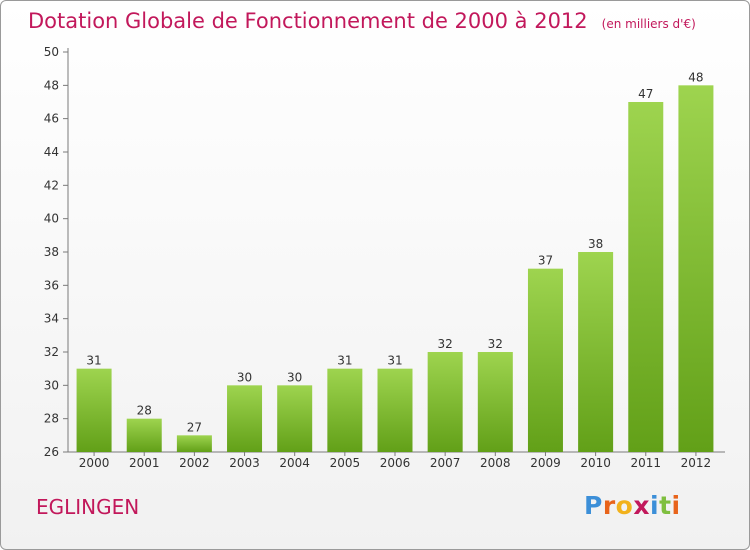 This screenshot has width=750, height=550. I want to click on y-tick-label: 32, so click(51, 352).